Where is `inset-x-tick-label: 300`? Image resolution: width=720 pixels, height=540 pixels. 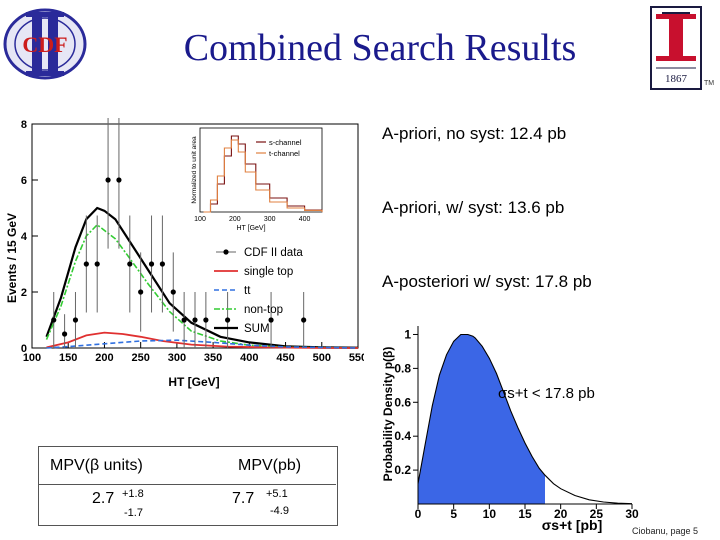 inset-x-tick-label: 300 is located at coordinates (270, 219).